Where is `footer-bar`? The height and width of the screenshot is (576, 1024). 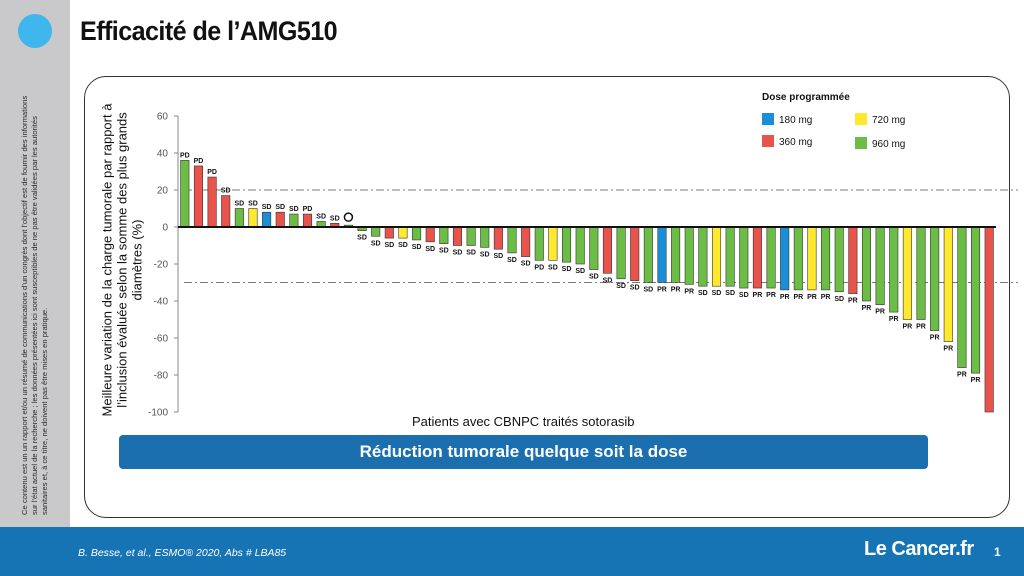
footer-bar is located at coordinates (512, 551).